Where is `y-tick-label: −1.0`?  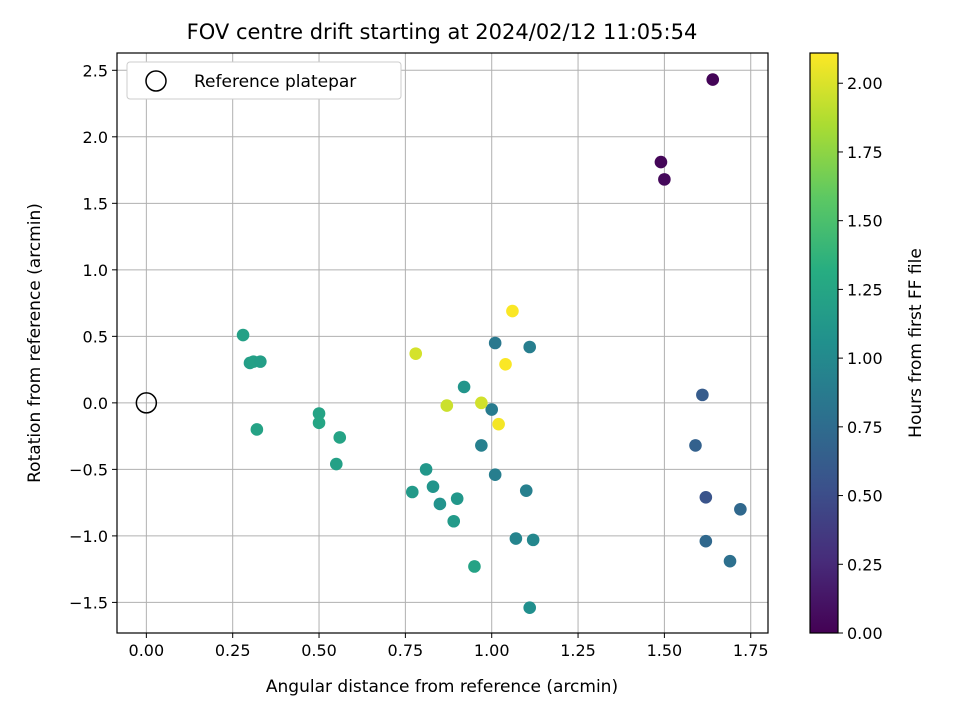 y-tick-label: −1.0 is located at coordinates (88, 536).